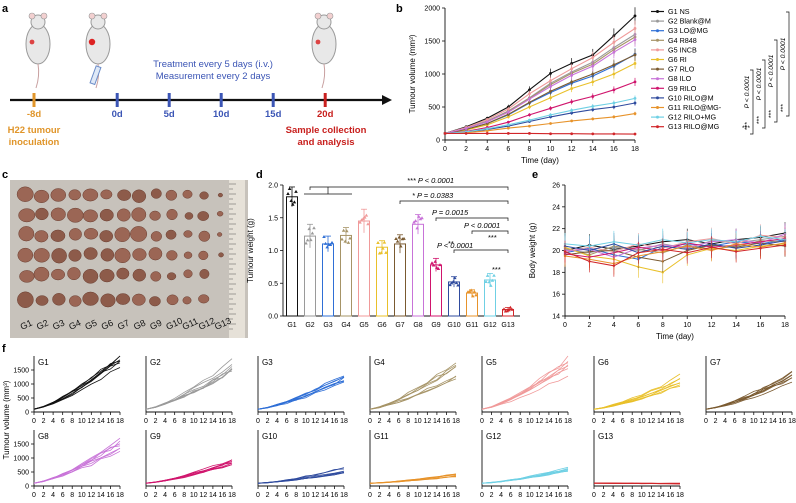  What do you see at coordinates (4, 349) in the screenshot?
I see `panel-label-f: f` at bounding box center [4, 349].